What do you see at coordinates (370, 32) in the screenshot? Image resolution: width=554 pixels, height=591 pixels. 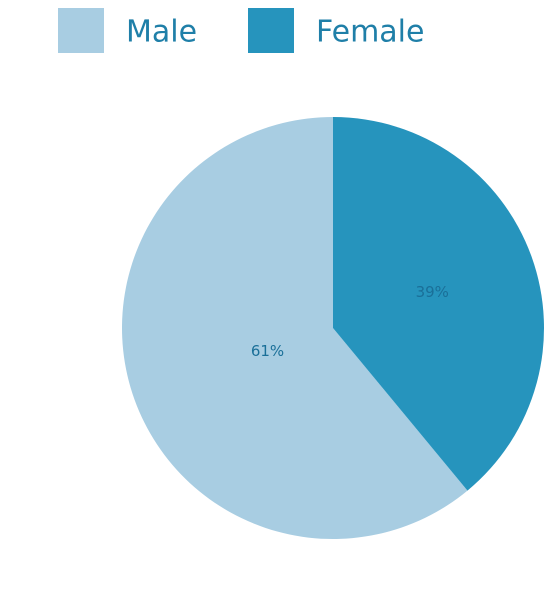 I see `legend-label: Female` at bounding box center [370, 32].